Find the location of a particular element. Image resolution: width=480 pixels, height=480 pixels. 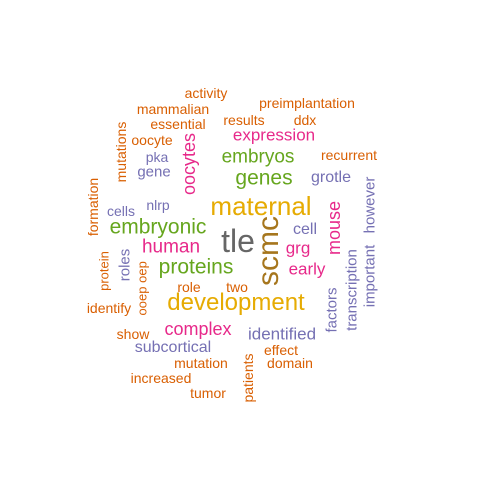

word-transcription: transcription is located at coordinates (352, 290).